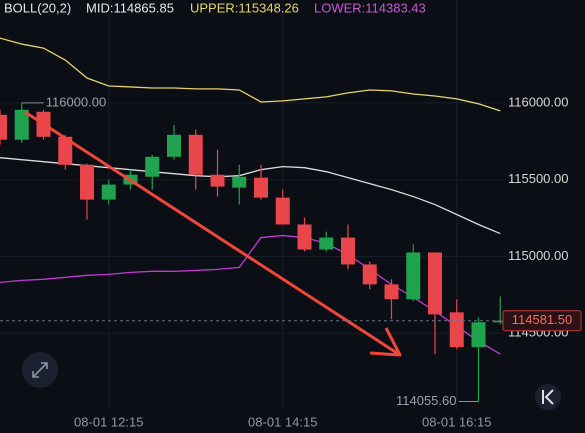 The height and width of the screenshot is (433, 585). I want to click on expand-button, so click(40, 370).